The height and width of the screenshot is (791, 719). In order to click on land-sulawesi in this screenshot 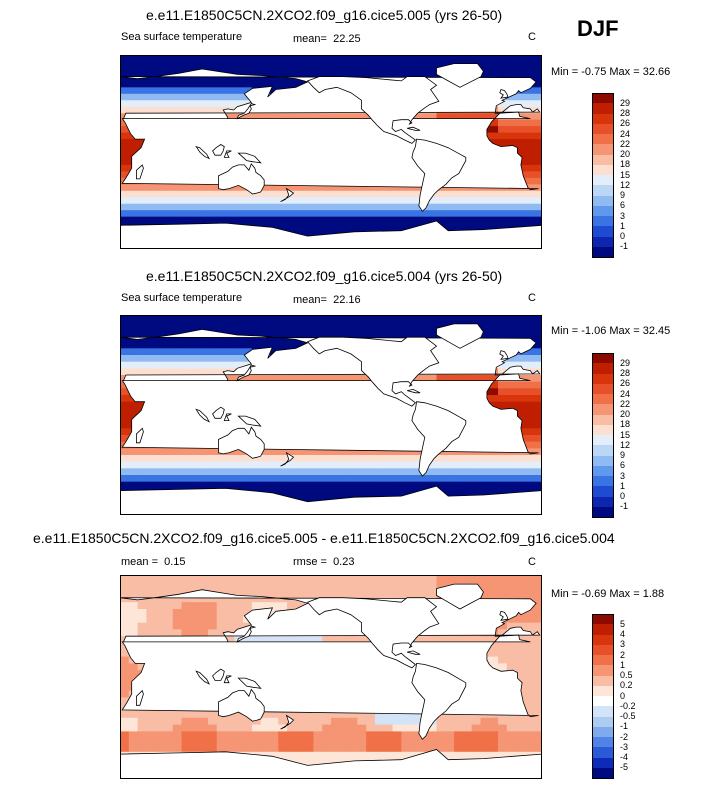, I will do `click(227, 417)`.